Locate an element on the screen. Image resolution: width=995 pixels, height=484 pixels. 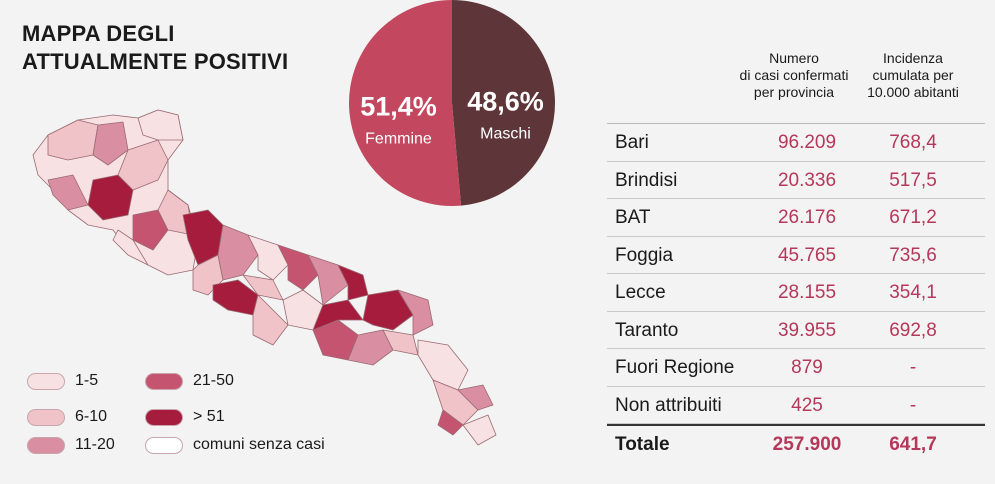
header-cases-line: di casi confermati is located at coordinates (794, 75).